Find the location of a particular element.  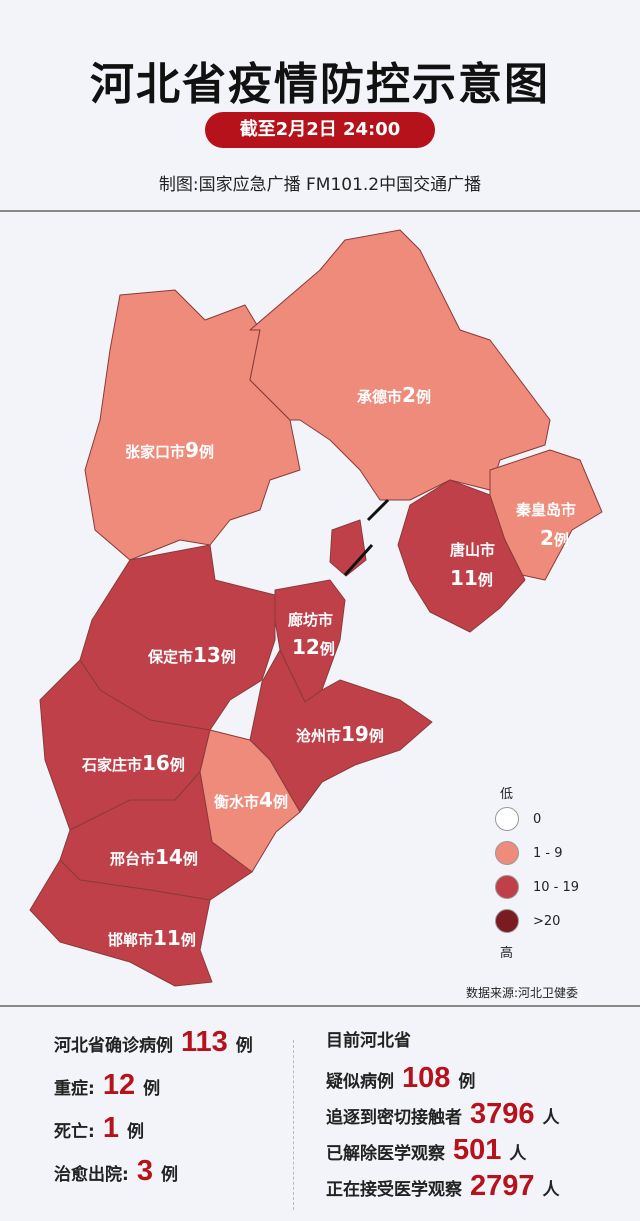

legend-low-label: 低 is located at coordinates (507, 794).